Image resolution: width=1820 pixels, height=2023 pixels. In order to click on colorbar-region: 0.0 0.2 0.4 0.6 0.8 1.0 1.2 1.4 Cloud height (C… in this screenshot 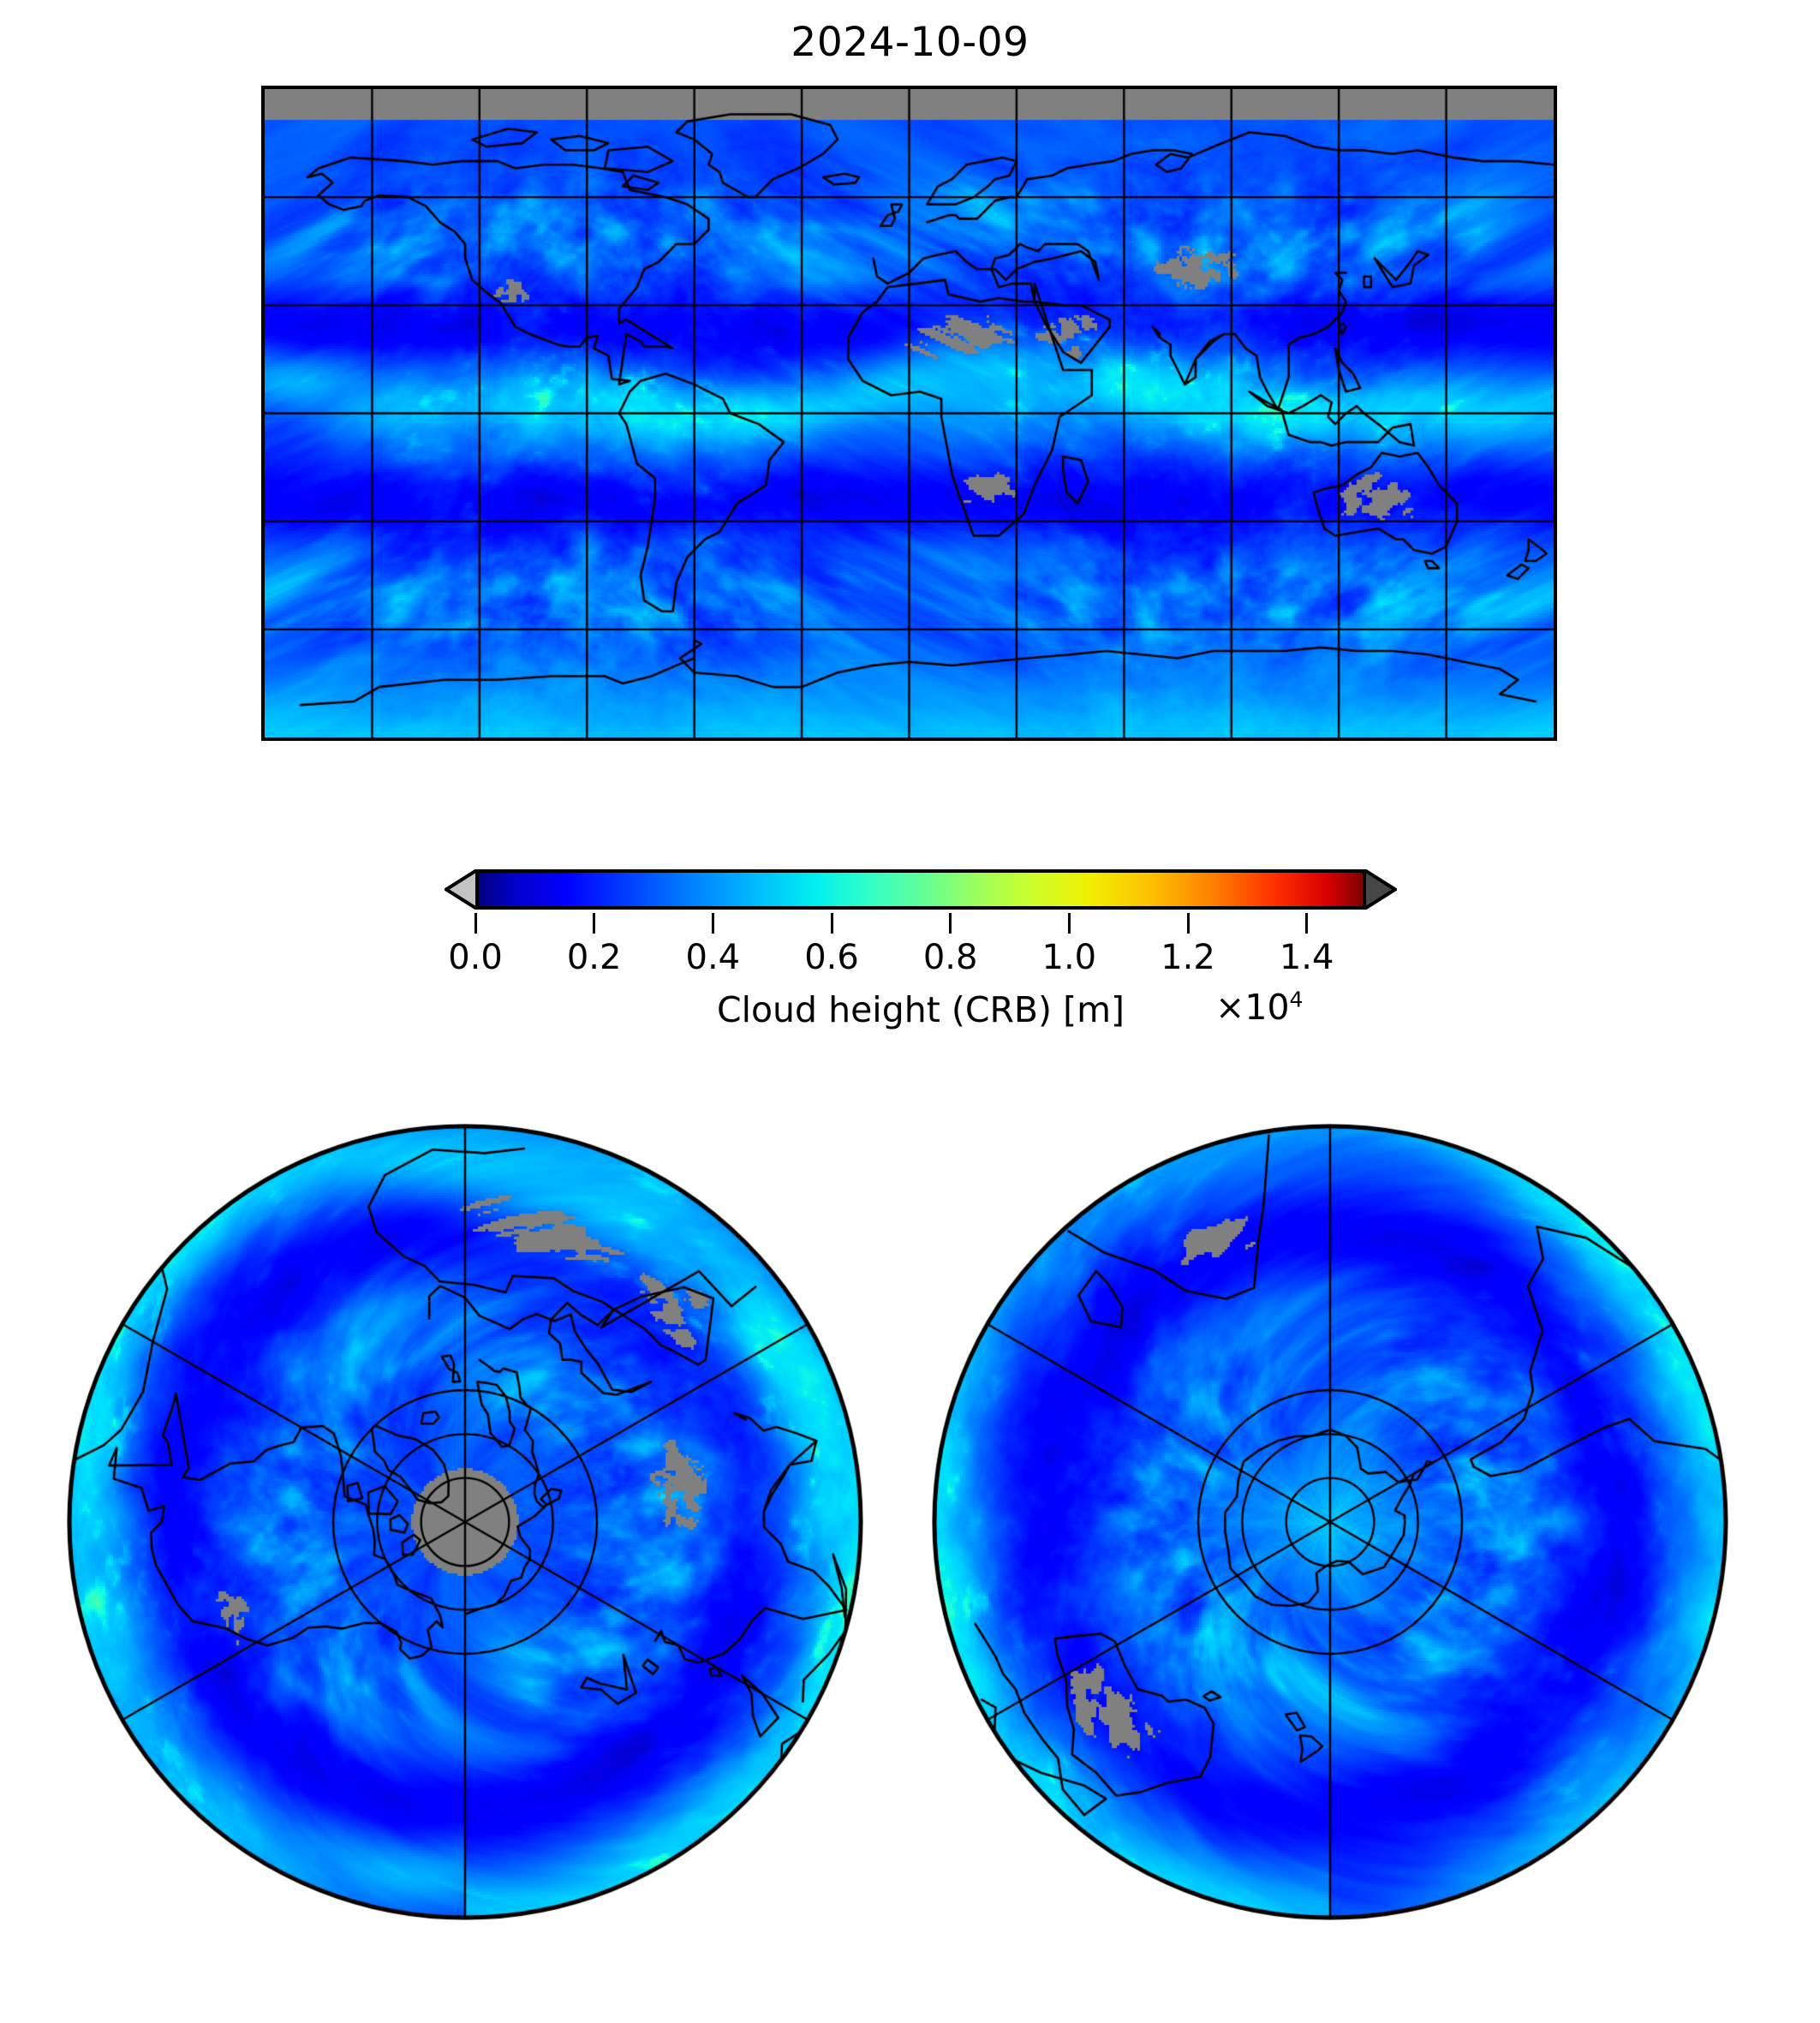, I will do `click(910, 955)`.